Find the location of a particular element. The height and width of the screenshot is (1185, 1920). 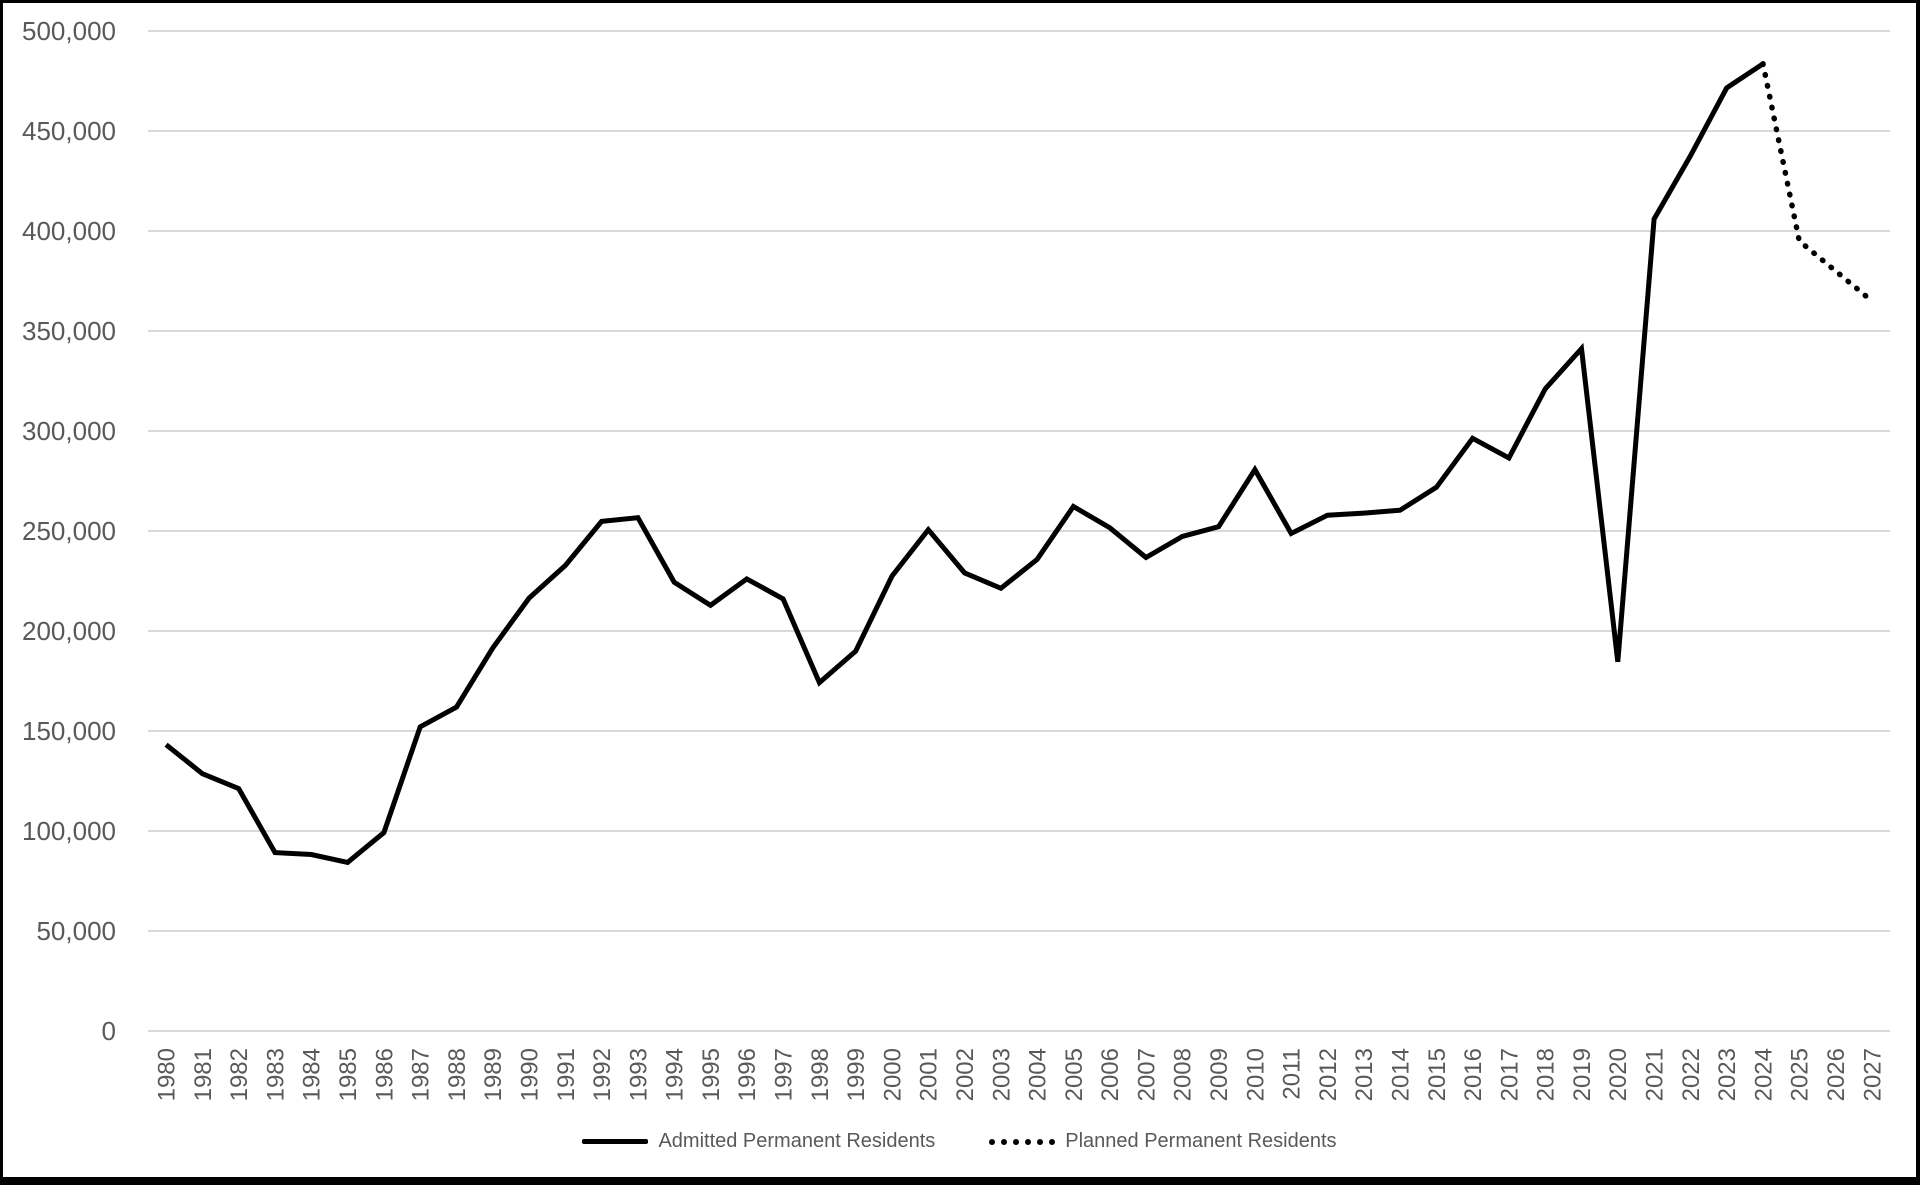

x-axis-year-label: 1981 is located at coordinates (203, 1074).